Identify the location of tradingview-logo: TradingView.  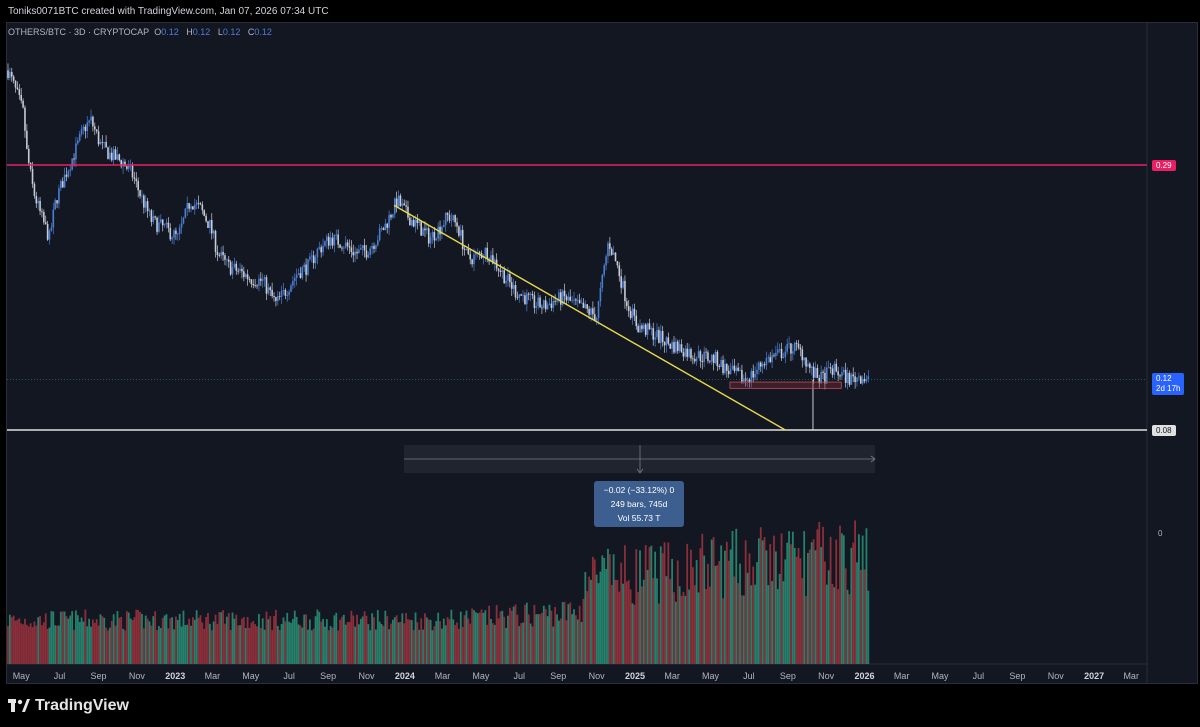
(68, 706).